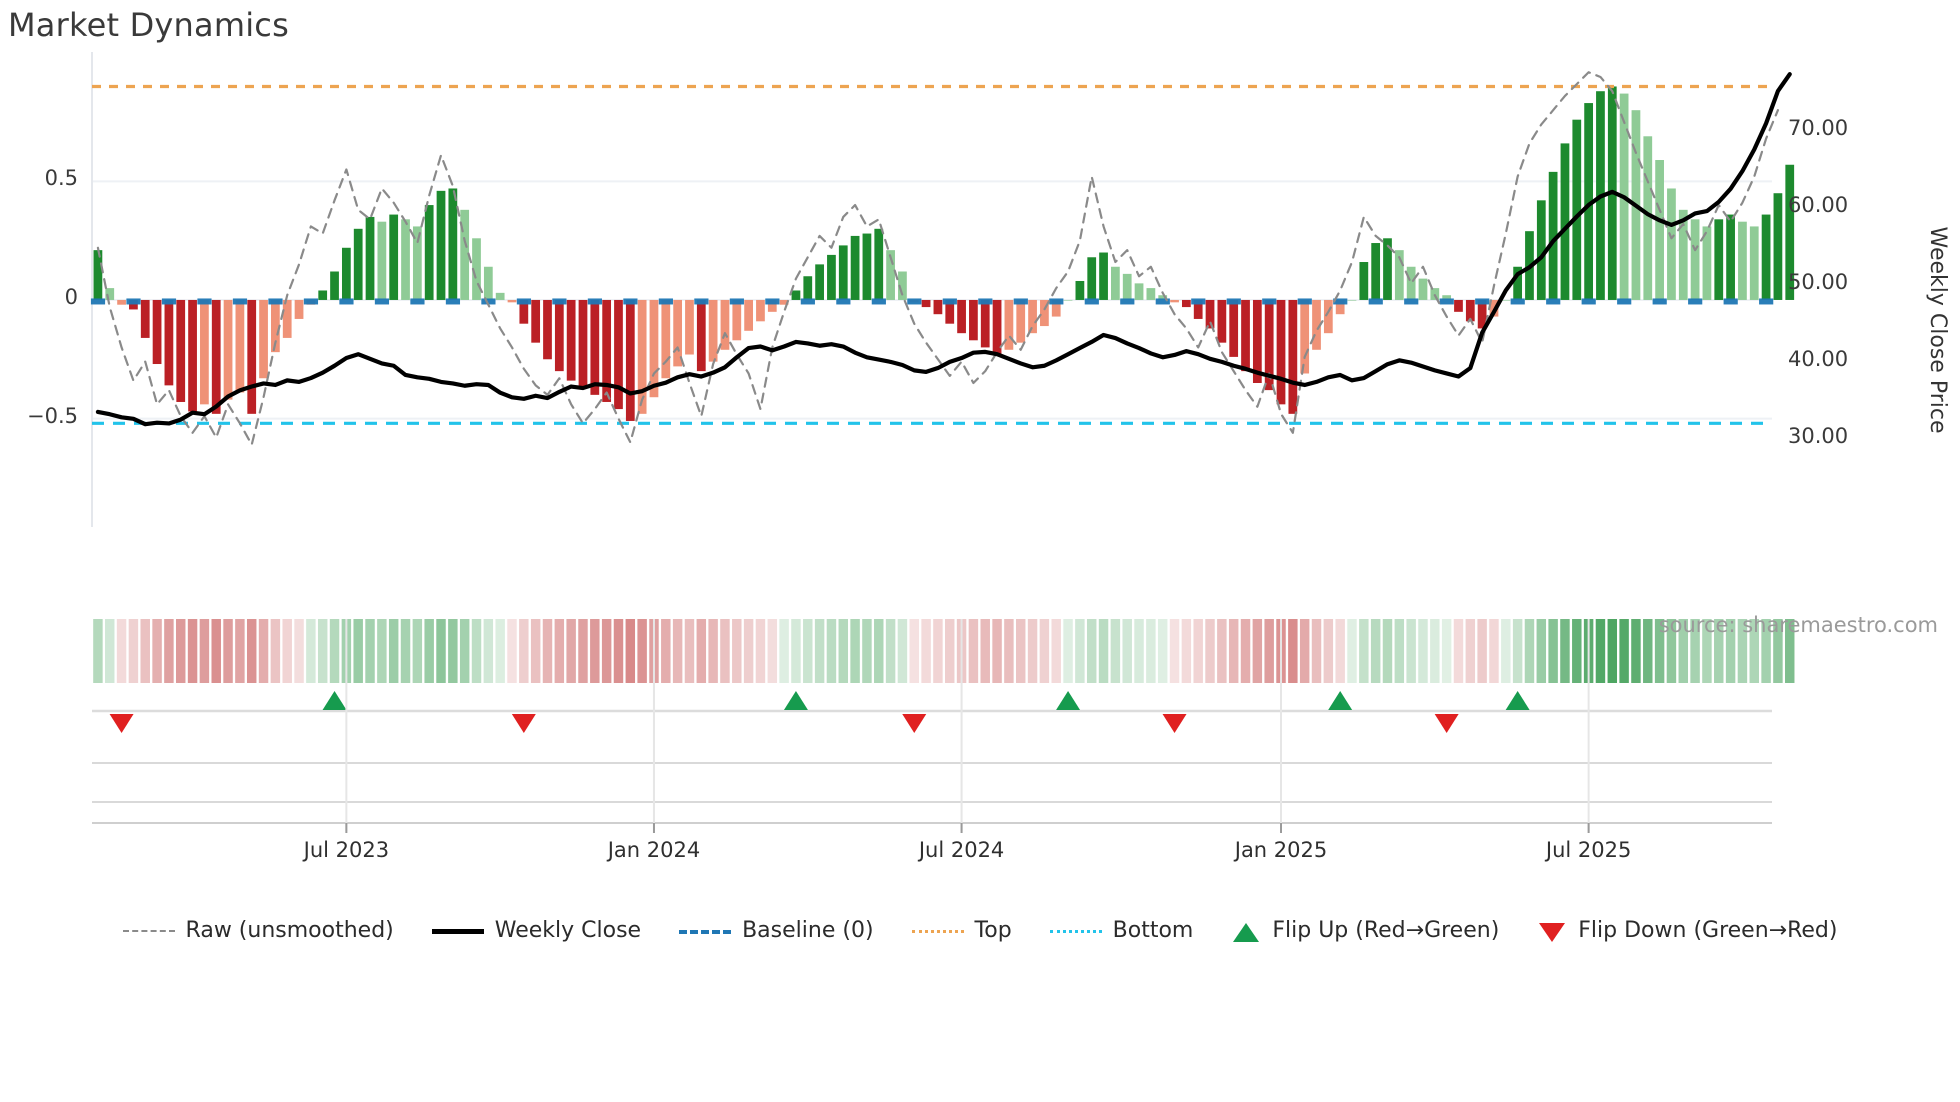  I want to click on y-tick-left: −0.5, so click(52, 415).